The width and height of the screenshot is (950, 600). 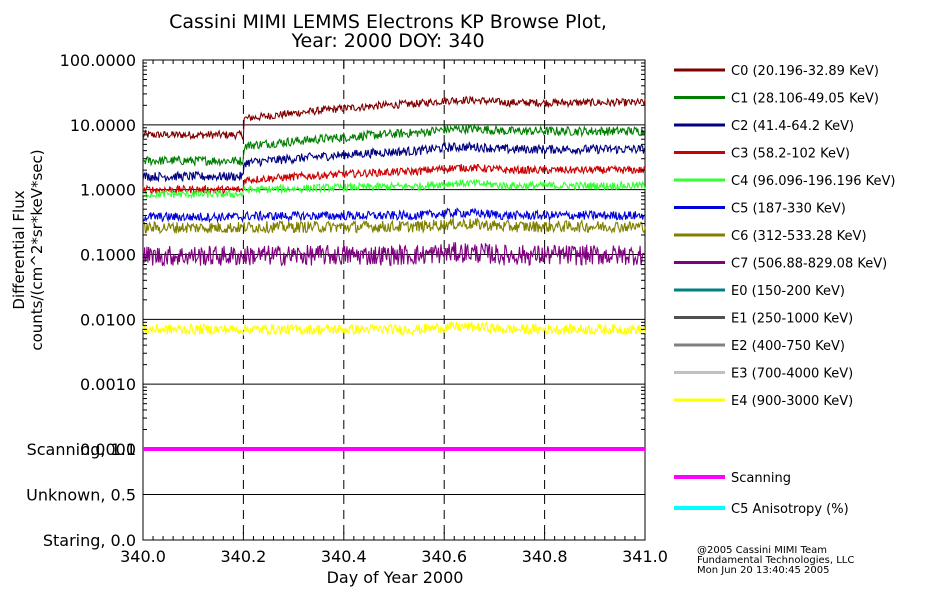 I want to click on x-tick-label: 341.0, so click(x=645, y=556).